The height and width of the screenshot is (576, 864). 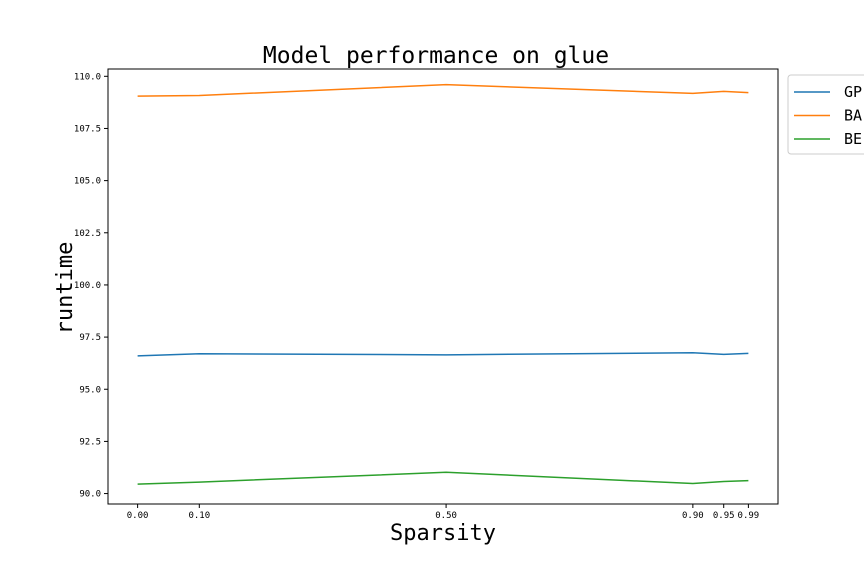 What do you see at coordinates (443, 354) in the screenshot?
I see `series-line-gpt` at bounding box center [443, 354].